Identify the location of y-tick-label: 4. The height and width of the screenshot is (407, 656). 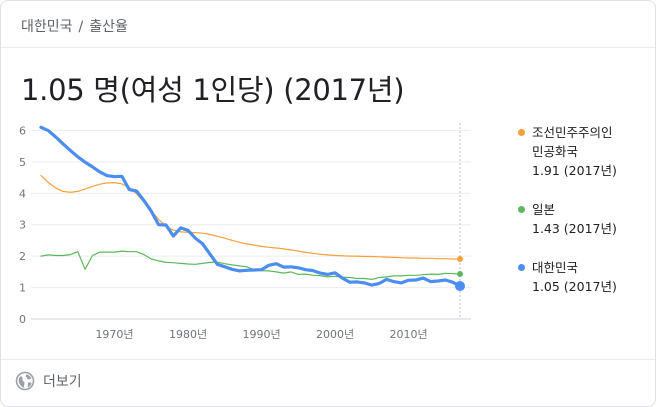
(22, 193).